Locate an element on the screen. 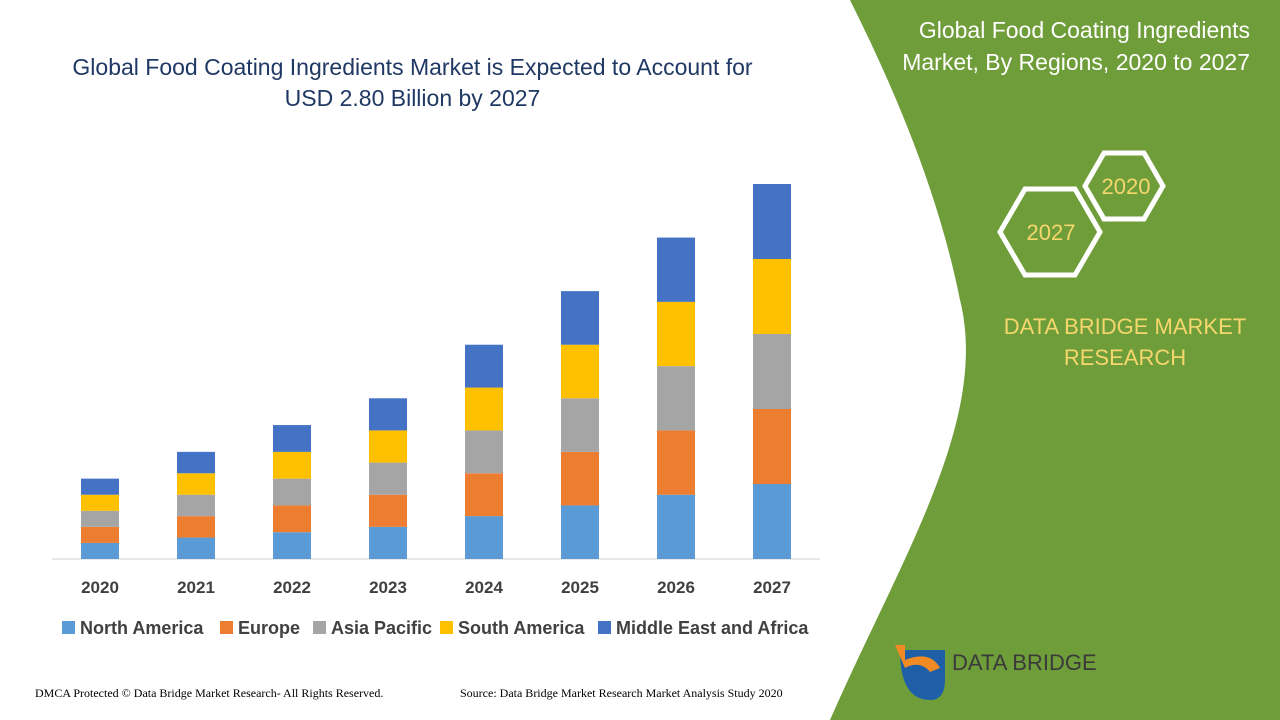 Image resolution: width=1280 pixels, height=720 pixels. legend-label: Middle East and Africa is located at coordinates (712, 628).